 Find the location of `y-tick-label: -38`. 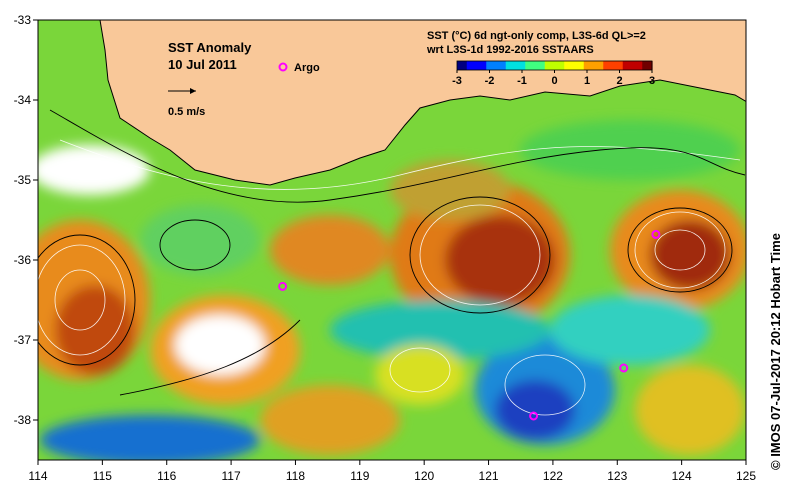

y-tick-label: -38 is located at coordinates (23, 420).